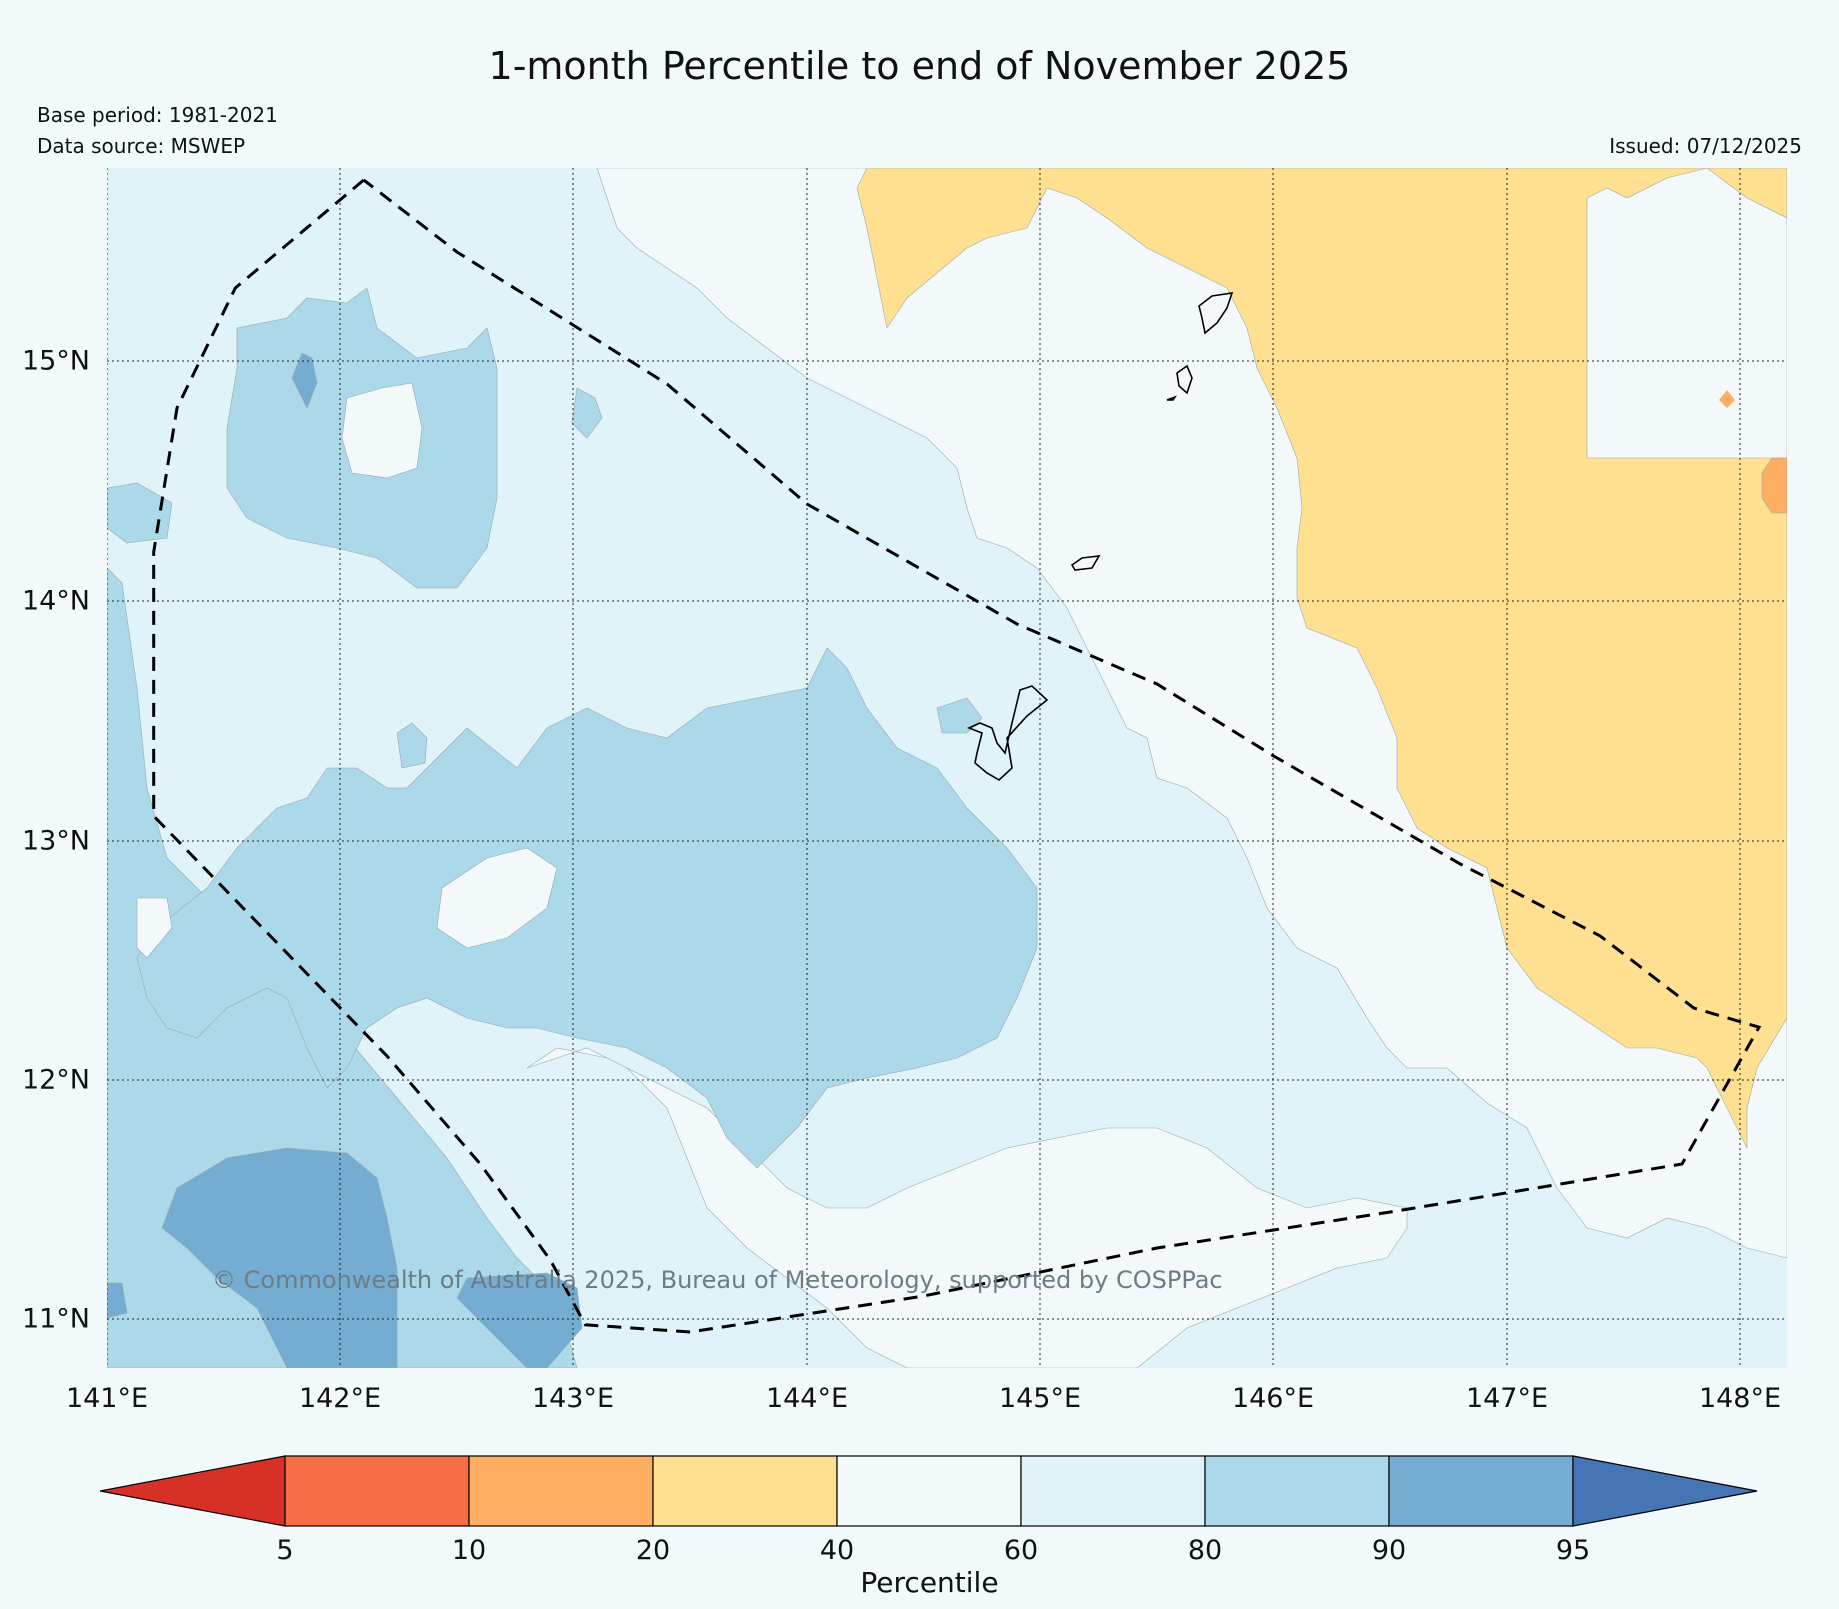  What do you see at coordinates (1184, 379) in the screenshot?
I see `island-tinian` at bounding box center [1184, 379].